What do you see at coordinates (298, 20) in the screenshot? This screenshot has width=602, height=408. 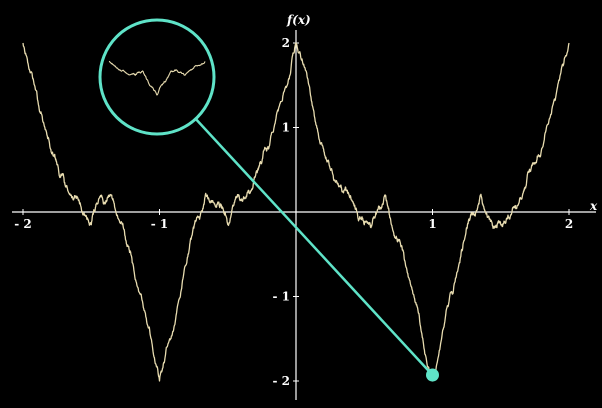 I see `y-axis-label: f(x)` at bounding box center [298, 20].